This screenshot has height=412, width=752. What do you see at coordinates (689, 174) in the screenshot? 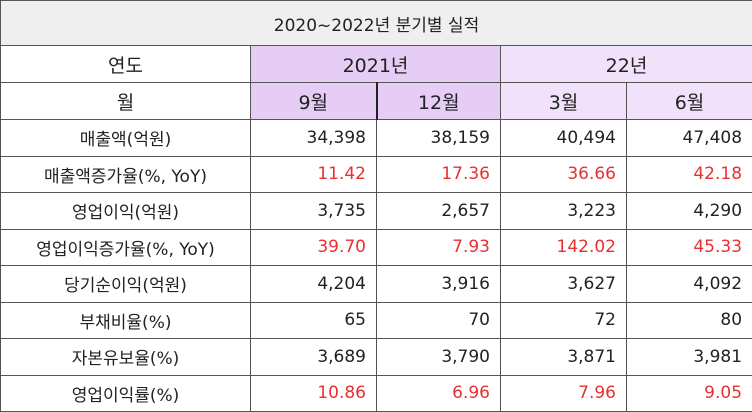
I see `value-cell: 42.18` at bounding box center [689, 174].